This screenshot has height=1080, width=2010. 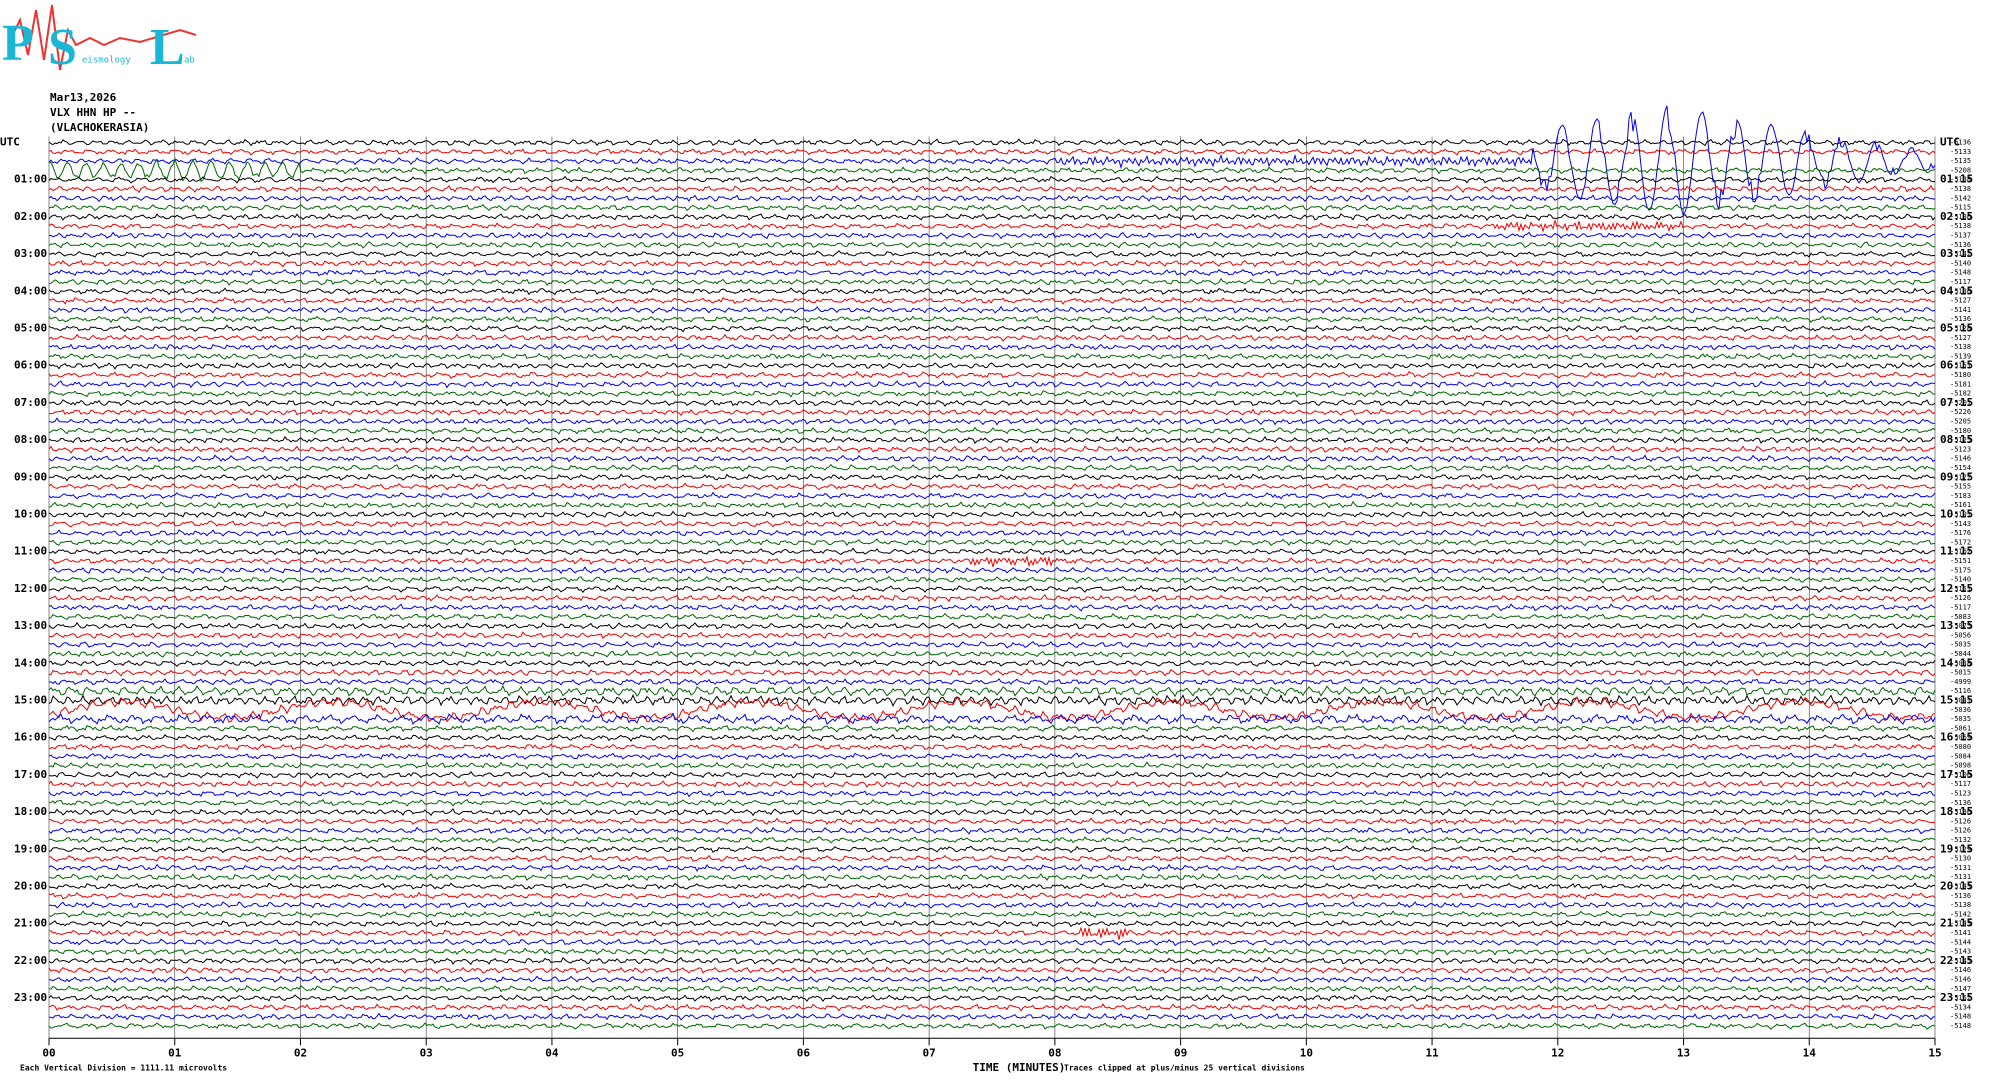 I want to click on offset-label: -5128, so click(x=1960, y=329).